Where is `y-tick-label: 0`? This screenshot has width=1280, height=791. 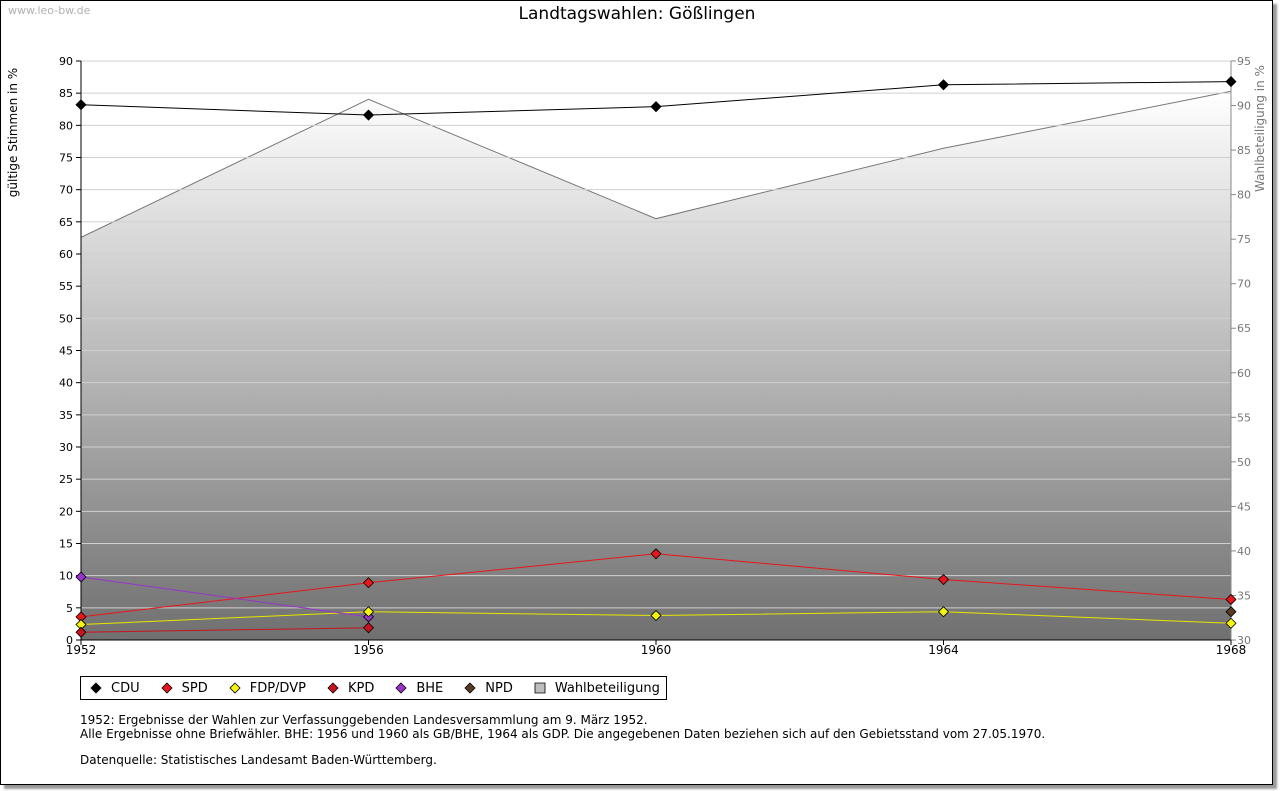
y-tick-label: 0 is located at coordinates (69, 640).